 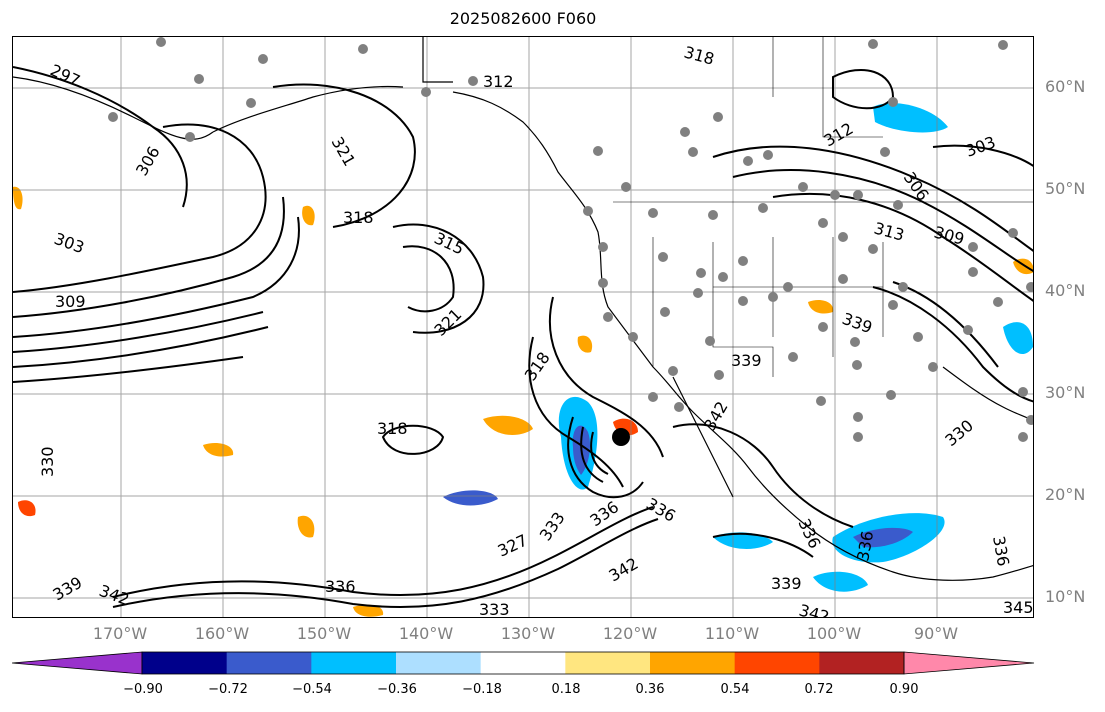 I want to click on lat-label-10n: 10°N, so click(x=1065, y=596).